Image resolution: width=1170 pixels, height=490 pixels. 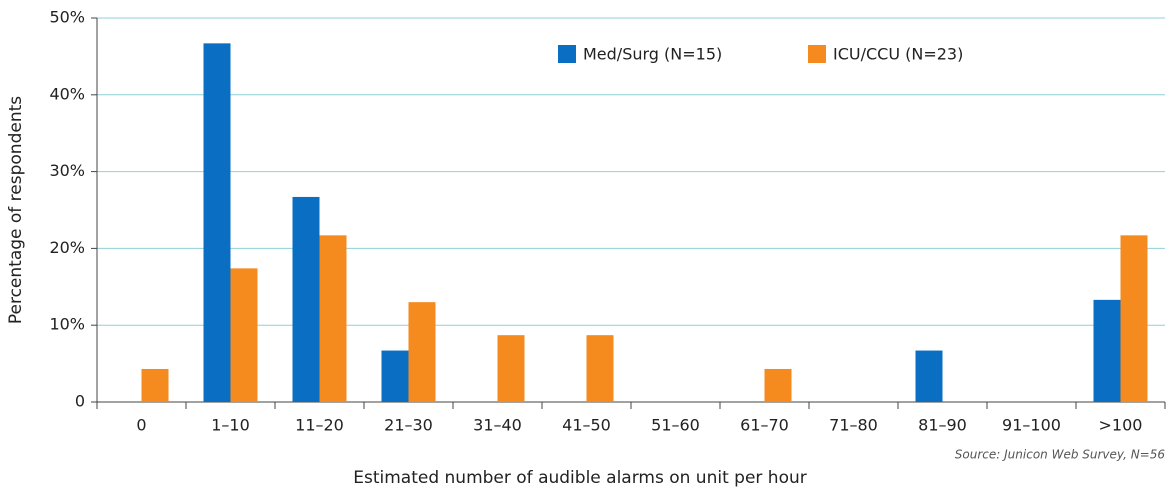 What do you see at coordinates (1121, 425) in the screenshot?
I see `x-tick-label: >100` at bounding box center [1121, 425].